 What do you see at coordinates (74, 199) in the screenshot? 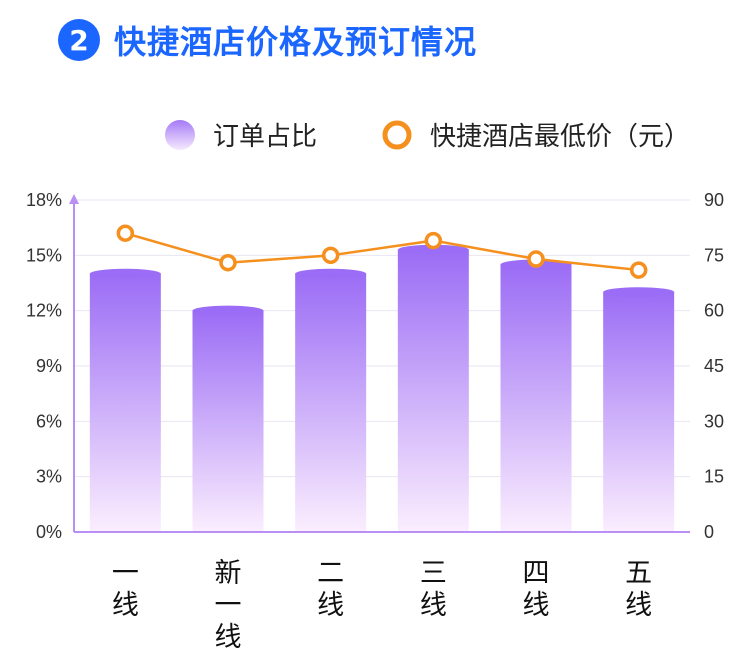
I see `y-axis-arrow` at bounding box center [74, 199].